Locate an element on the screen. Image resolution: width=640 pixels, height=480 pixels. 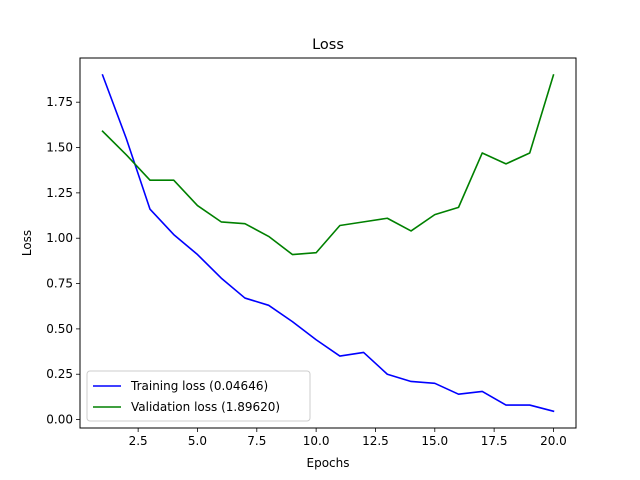
legend-label-training: Training loss (0.04646) is located at coordinates (199, 386).